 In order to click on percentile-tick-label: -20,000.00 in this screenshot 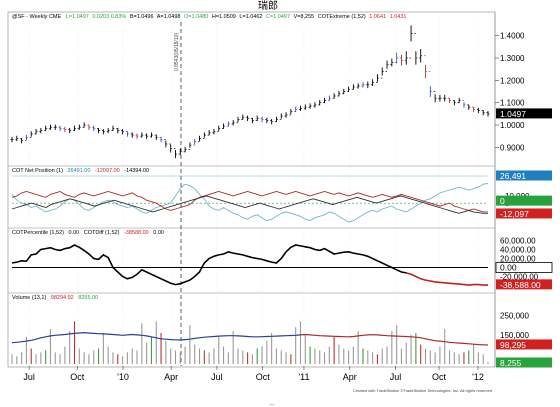, I will do `click(519, 277)`.